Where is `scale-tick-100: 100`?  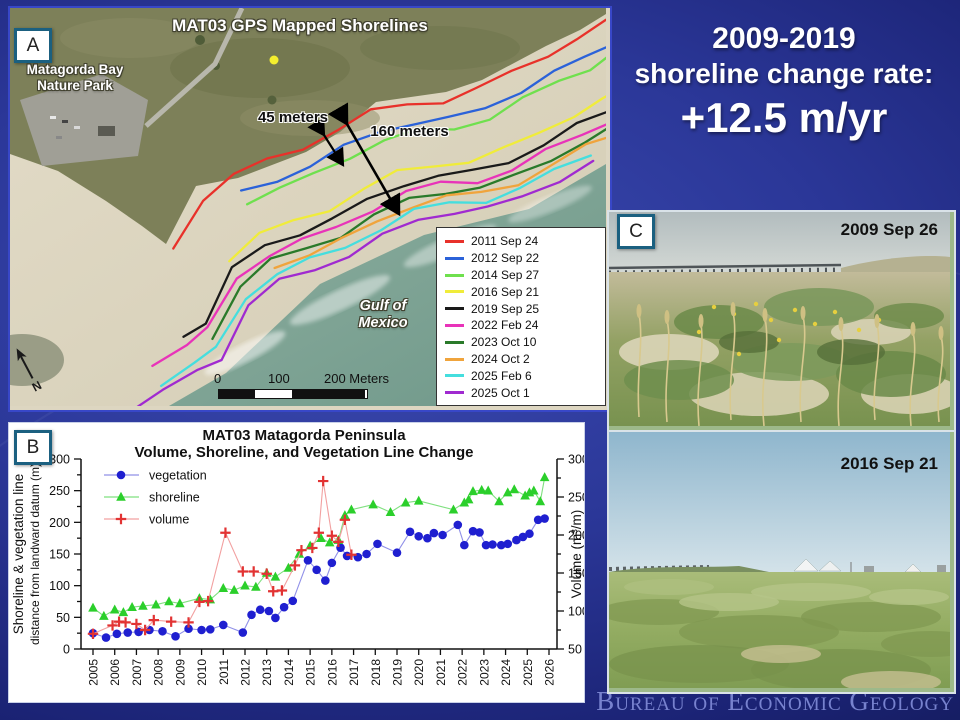
scale-tick-100: 100 is located at coordinates (279, 378).